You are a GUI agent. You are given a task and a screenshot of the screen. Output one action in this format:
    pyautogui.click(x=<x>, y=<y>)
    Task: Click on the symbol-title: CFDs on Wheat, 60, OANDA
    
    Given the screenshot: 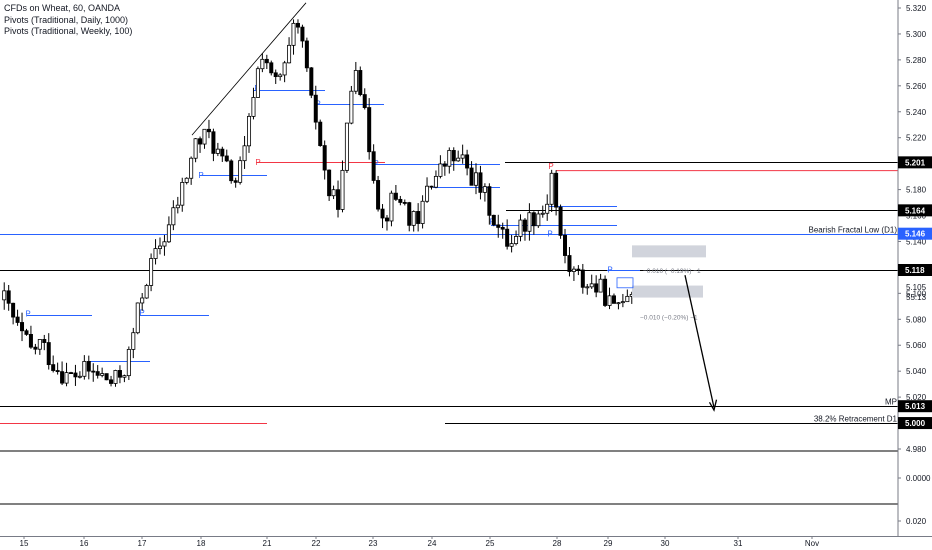 What is the action you would take?
    pyautogui.click(x=62, y=8)
    